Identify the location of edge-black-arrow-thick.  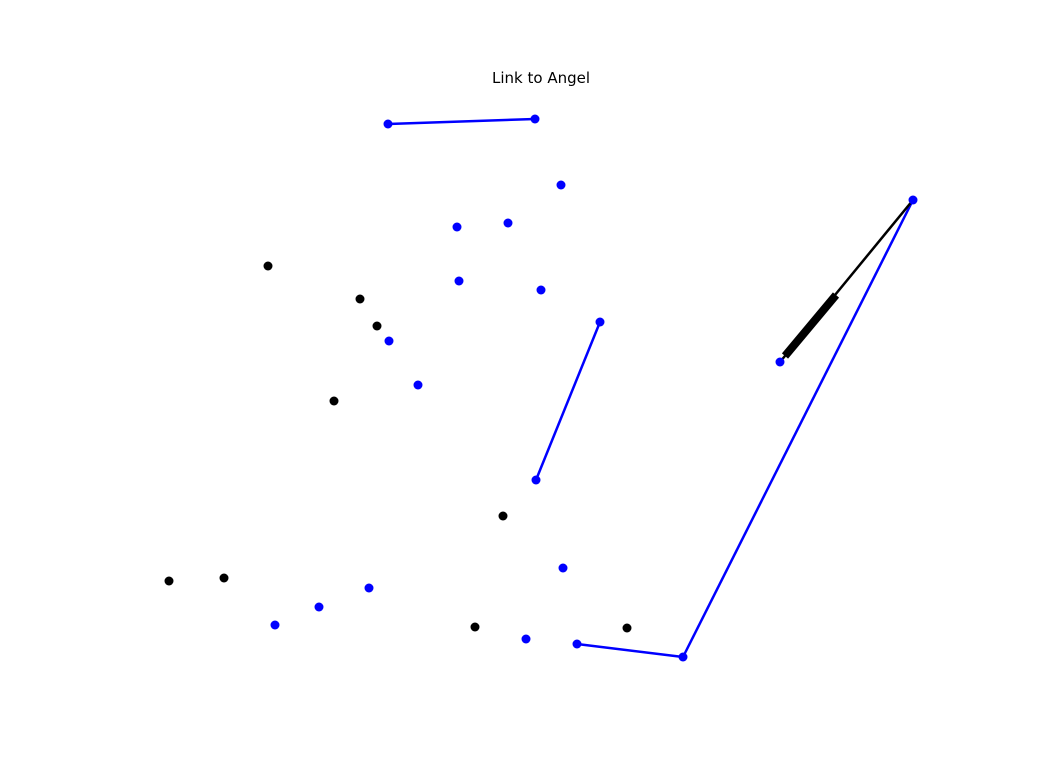
(810, 325).